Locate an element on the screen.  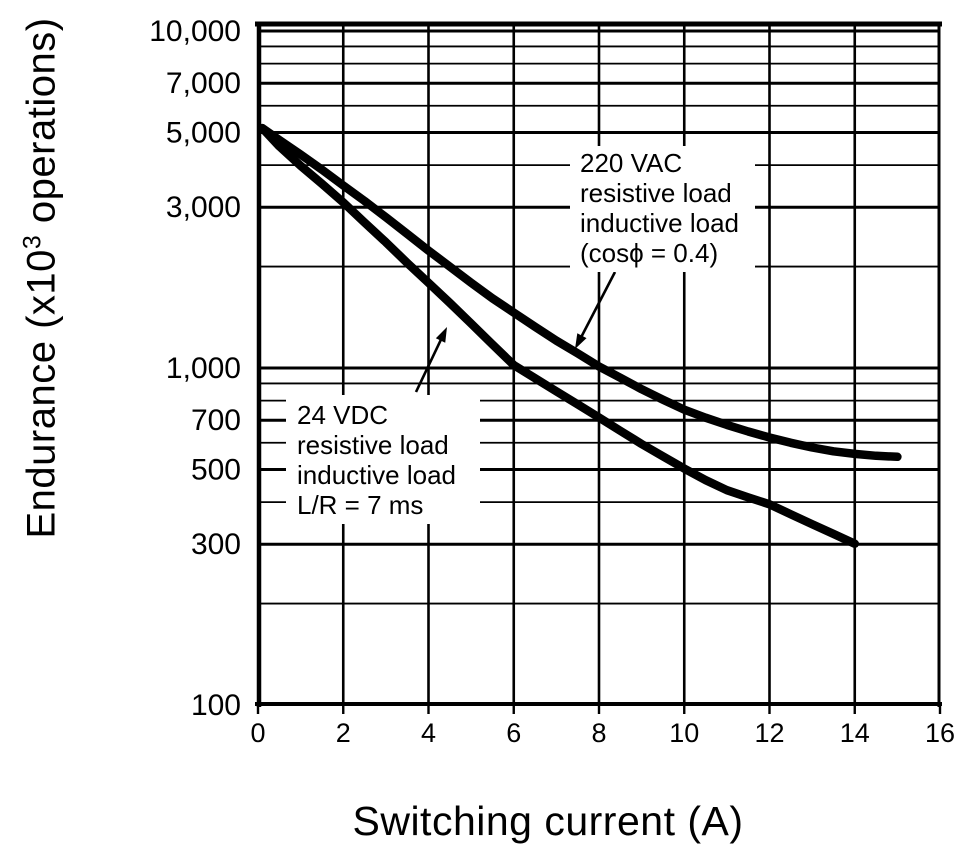
x-tick-label: 10 is located at coordinates (684, 733).